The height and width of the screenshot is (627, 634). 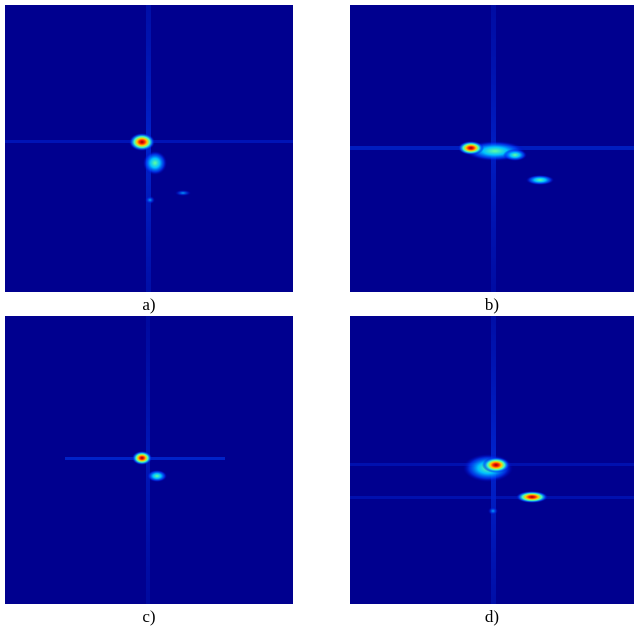 I want to click on panel-label: d), so click(x=492, y=616).